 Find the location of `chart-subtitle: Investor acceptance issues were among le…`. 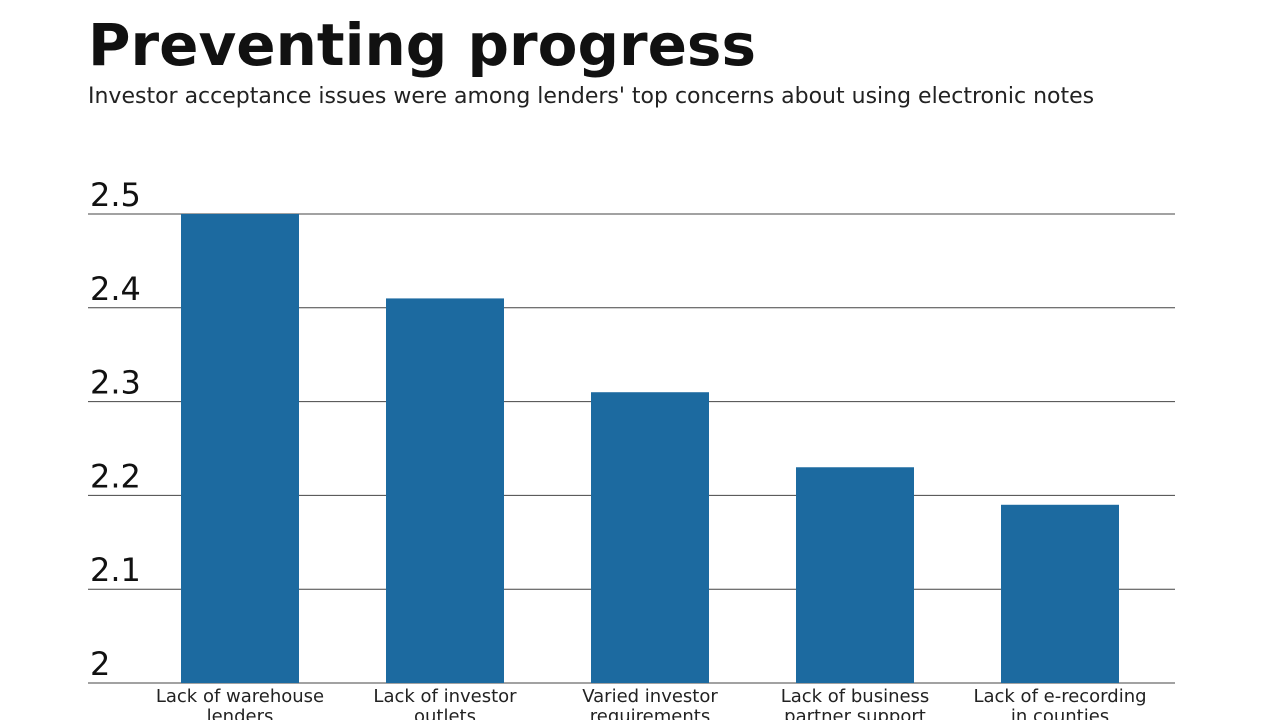

chart-subtitle: Investor acceptance issues were among le… is located at coordinates (591, 96).